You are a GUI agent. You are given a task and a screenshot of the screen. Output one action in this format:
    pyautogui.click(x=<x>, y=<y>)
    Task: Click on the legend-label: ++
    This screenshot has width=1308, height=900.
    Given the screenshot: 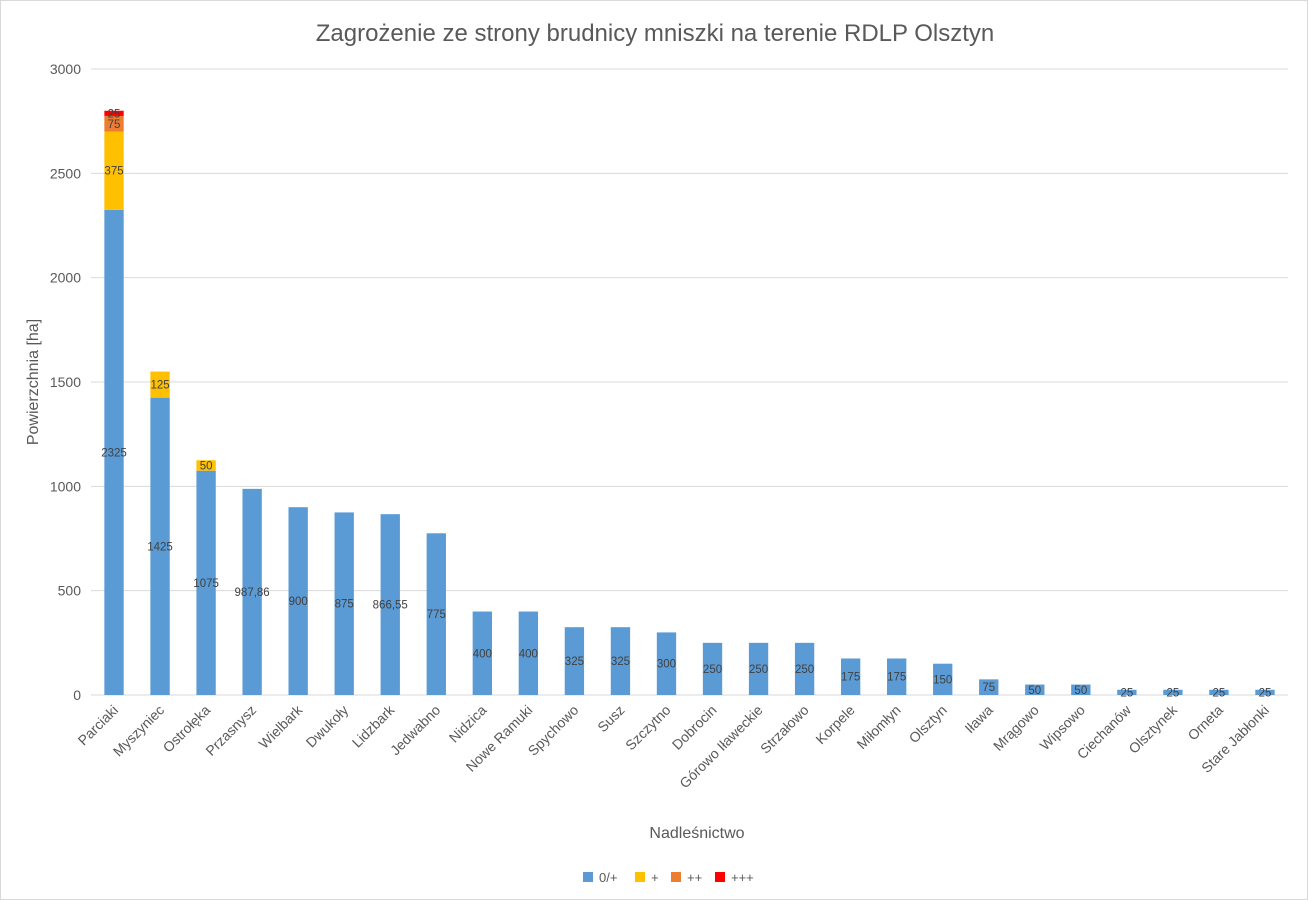 What is the action you would take?
    pyautogui.click(x=694, y=877)
    